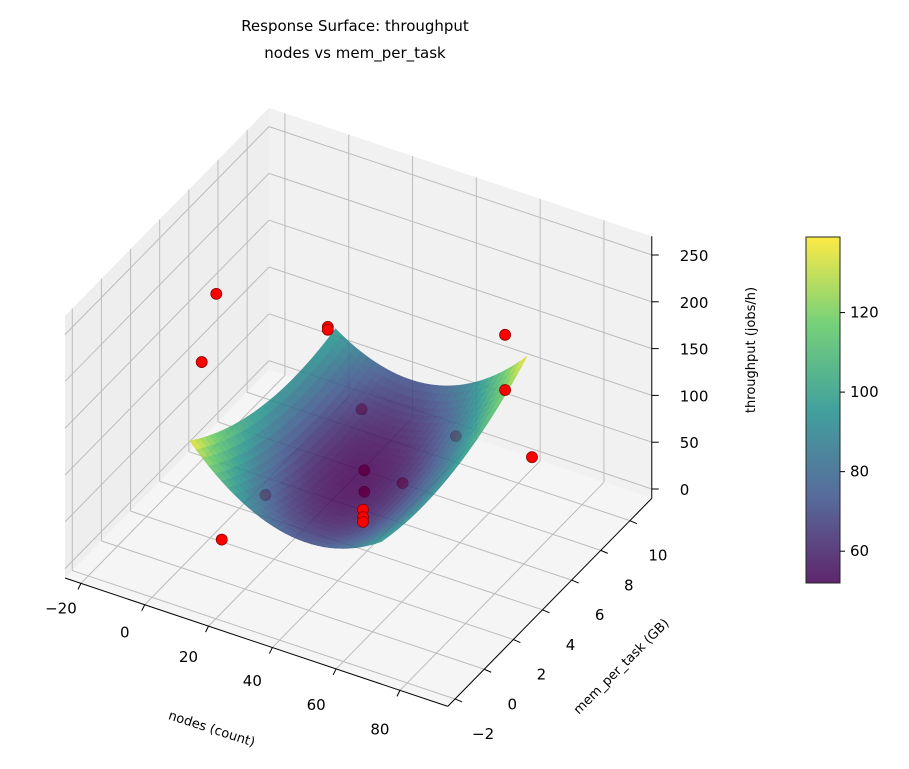 The width and height of the screenshot is (909, 769). Describe the element at coordinates (379, 729) in the screenshot. I see `x-tick-label: 80` at that location.